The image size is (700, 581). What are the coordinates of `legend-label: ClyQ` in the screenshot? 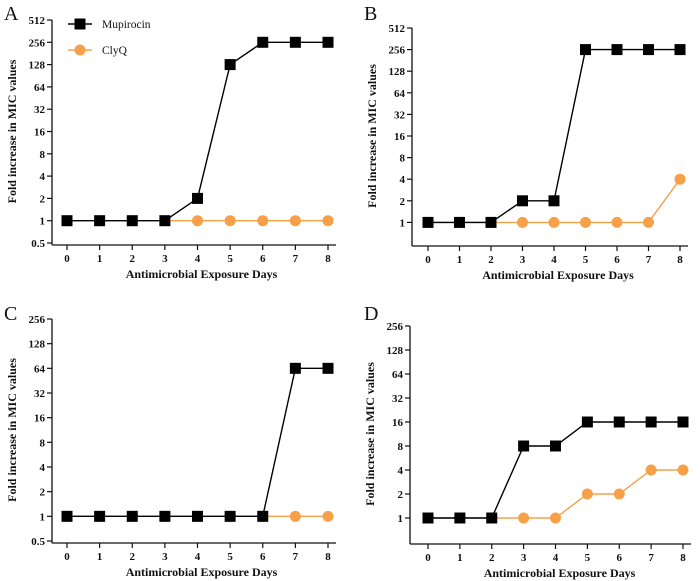 It's located at (115, 51).